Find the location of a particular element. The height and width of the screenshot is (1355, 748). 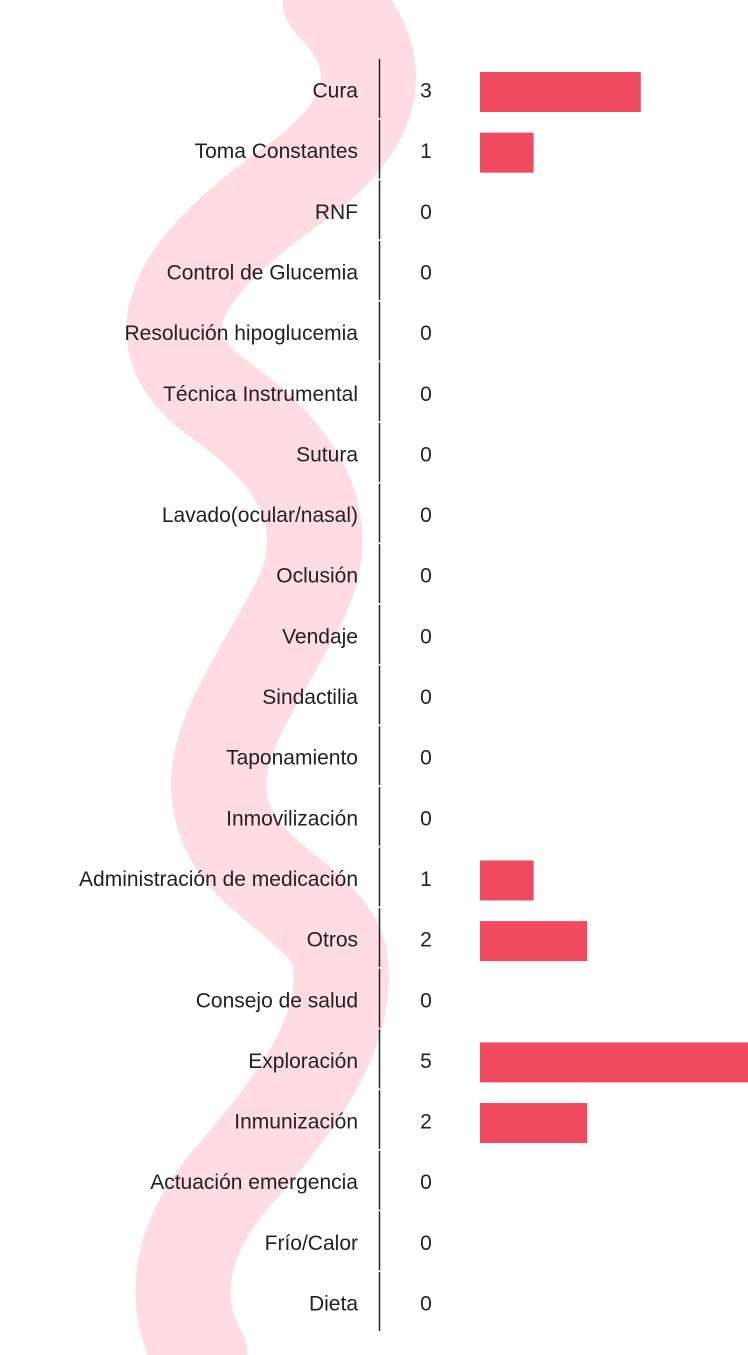

category-label: Lavado(ocular/nasal) is located at coordinates (260, 515).